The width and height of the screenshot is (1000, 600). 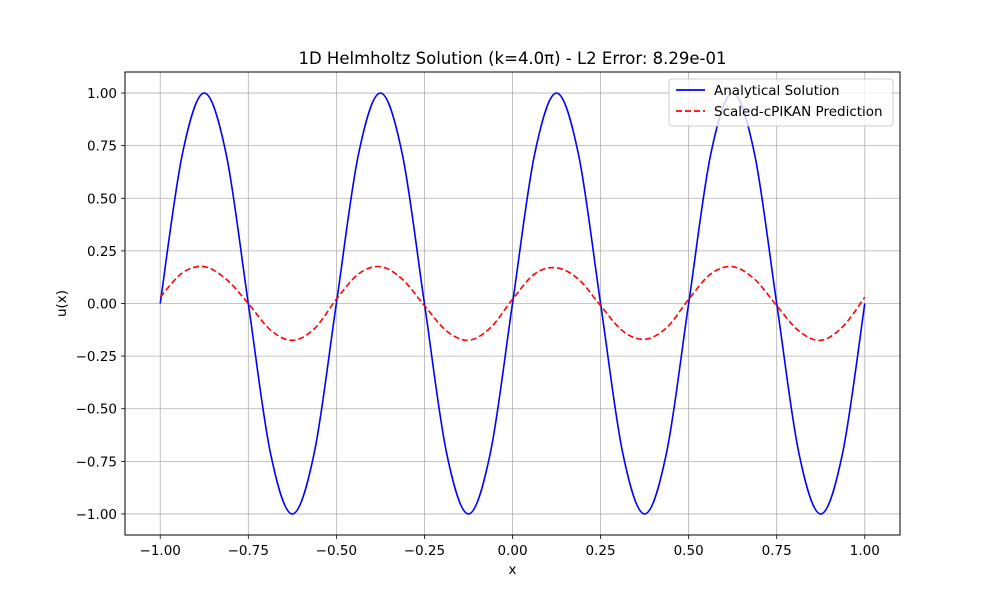 What do you see at coordinates (336, 551) in the screenshot?
I see `x-tick-label: −0.50` at bounding box center [336, 551].